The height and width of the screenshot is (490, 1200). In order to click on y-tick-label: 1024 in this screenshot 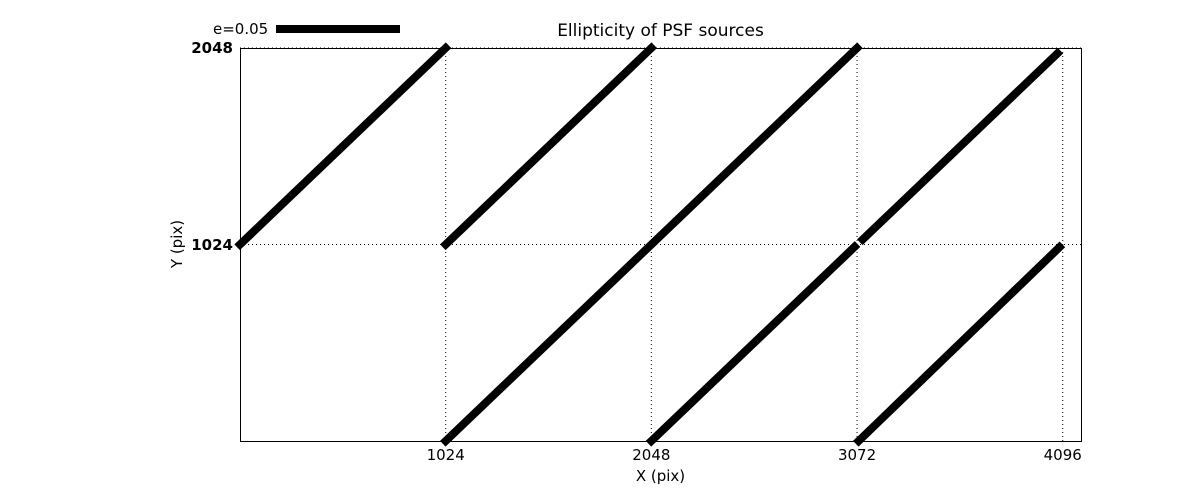, I will do `click(212, 244)`.